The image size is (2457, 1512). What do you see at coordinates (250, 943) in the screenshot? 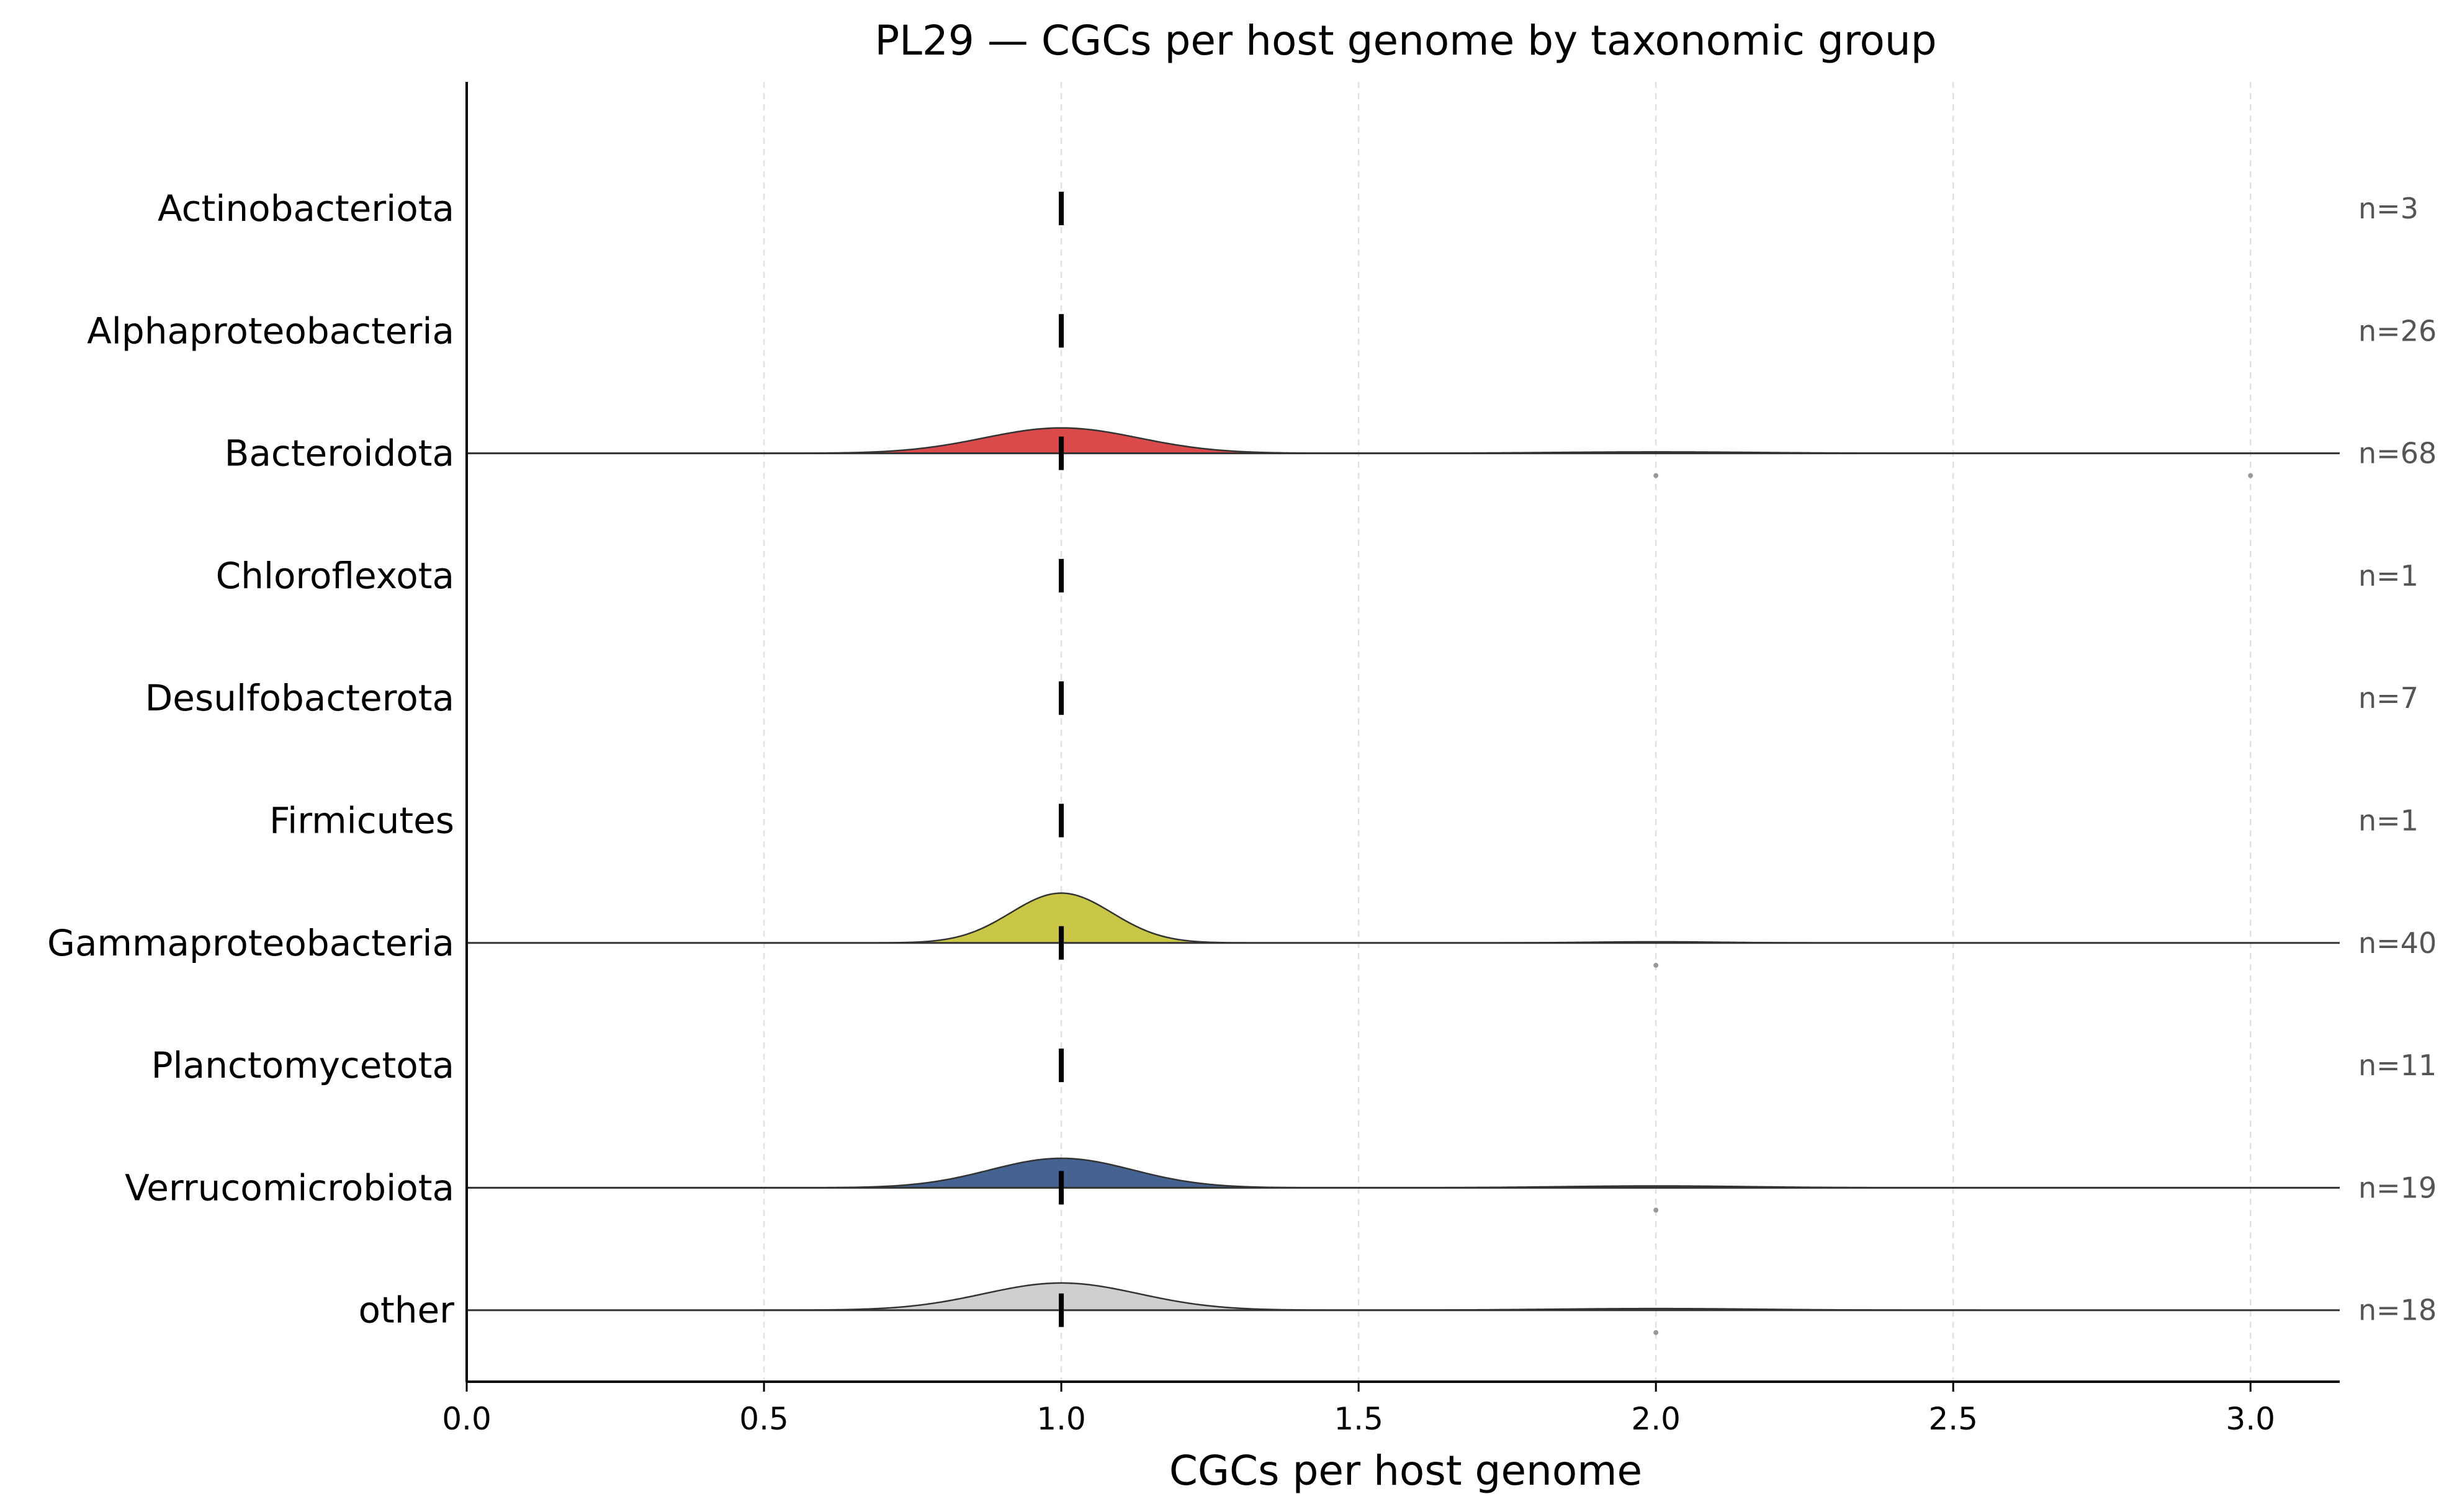
I see `y-tick-label: Gammaproteobacteria` at bounding box center [250, 943].